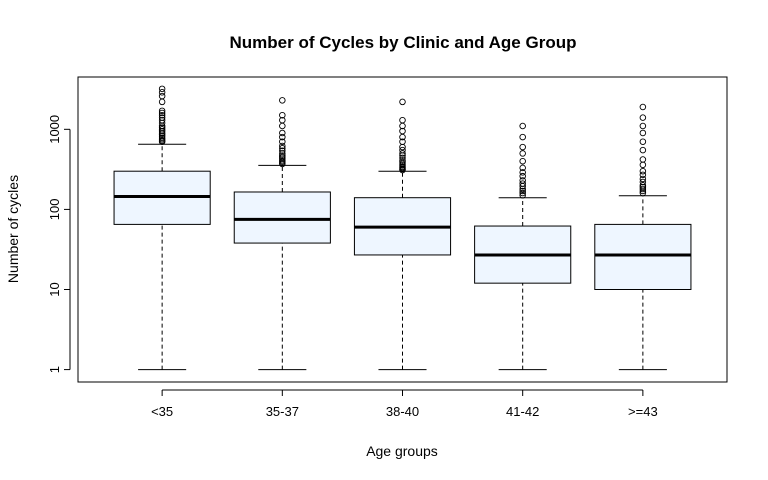 Image resolution: width=768 pixels, height=480 pixels. Describe the element at coordinates (54, 210) in the screenshot. I see `y-tick-label: 100` at that location.